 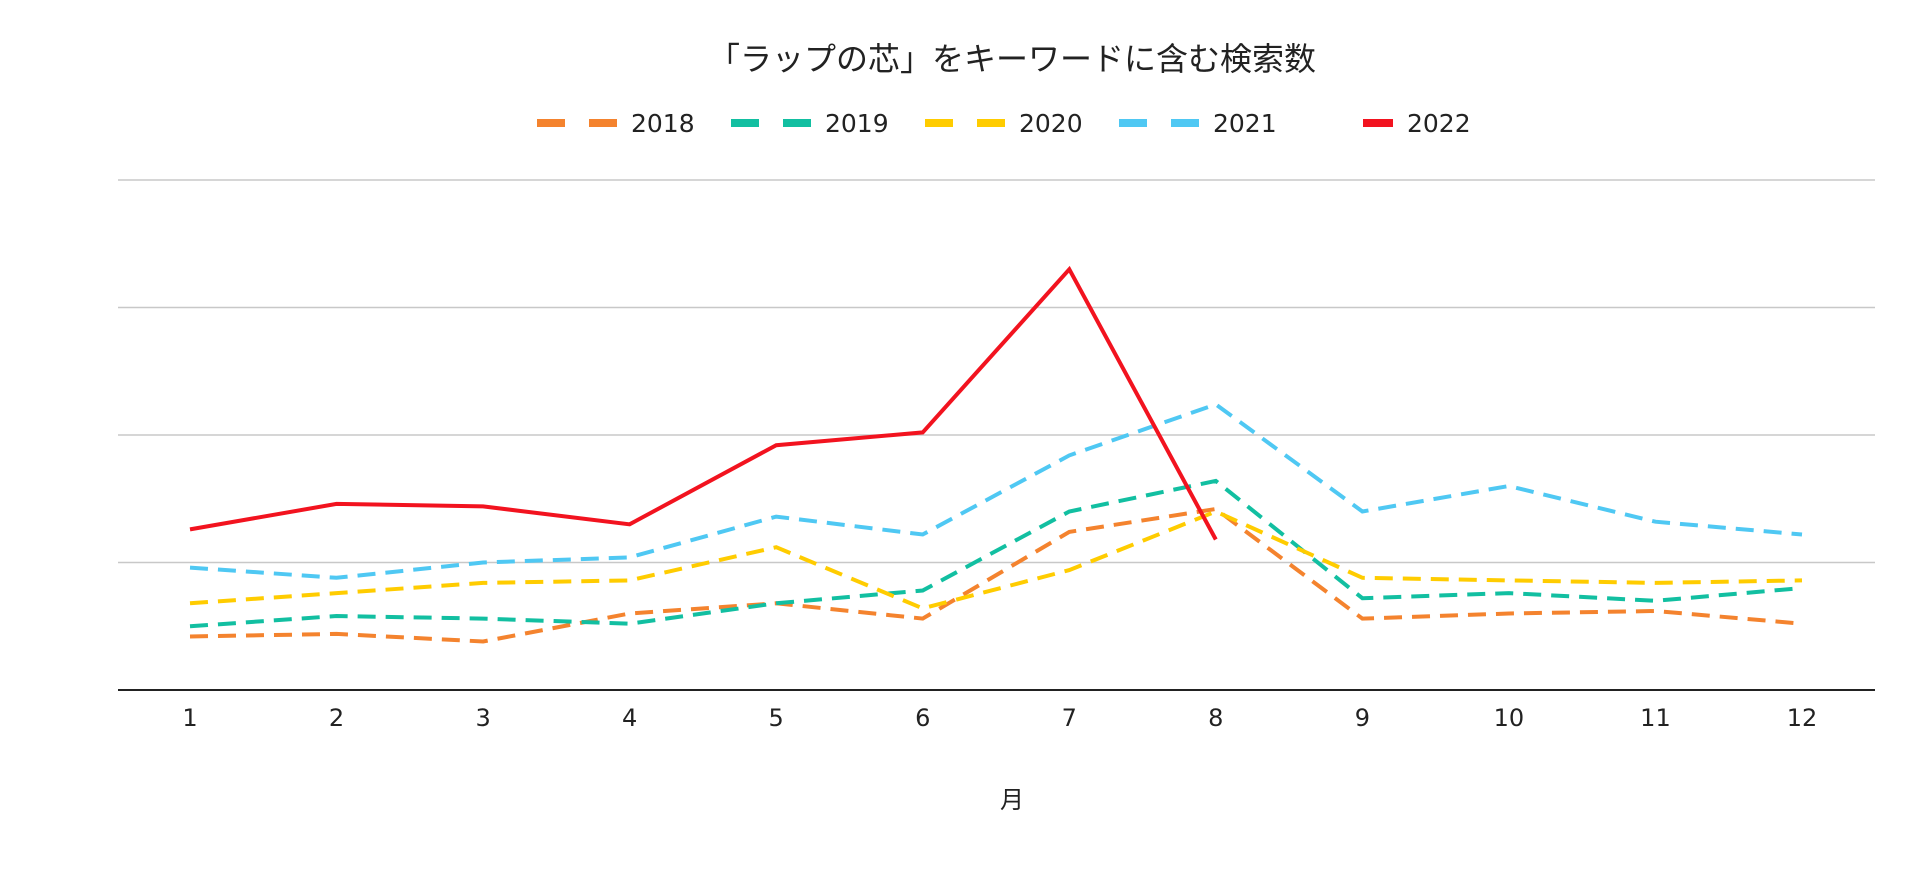 I want to click on x-tick-label-8: 8, so click(x=1215, y=718).